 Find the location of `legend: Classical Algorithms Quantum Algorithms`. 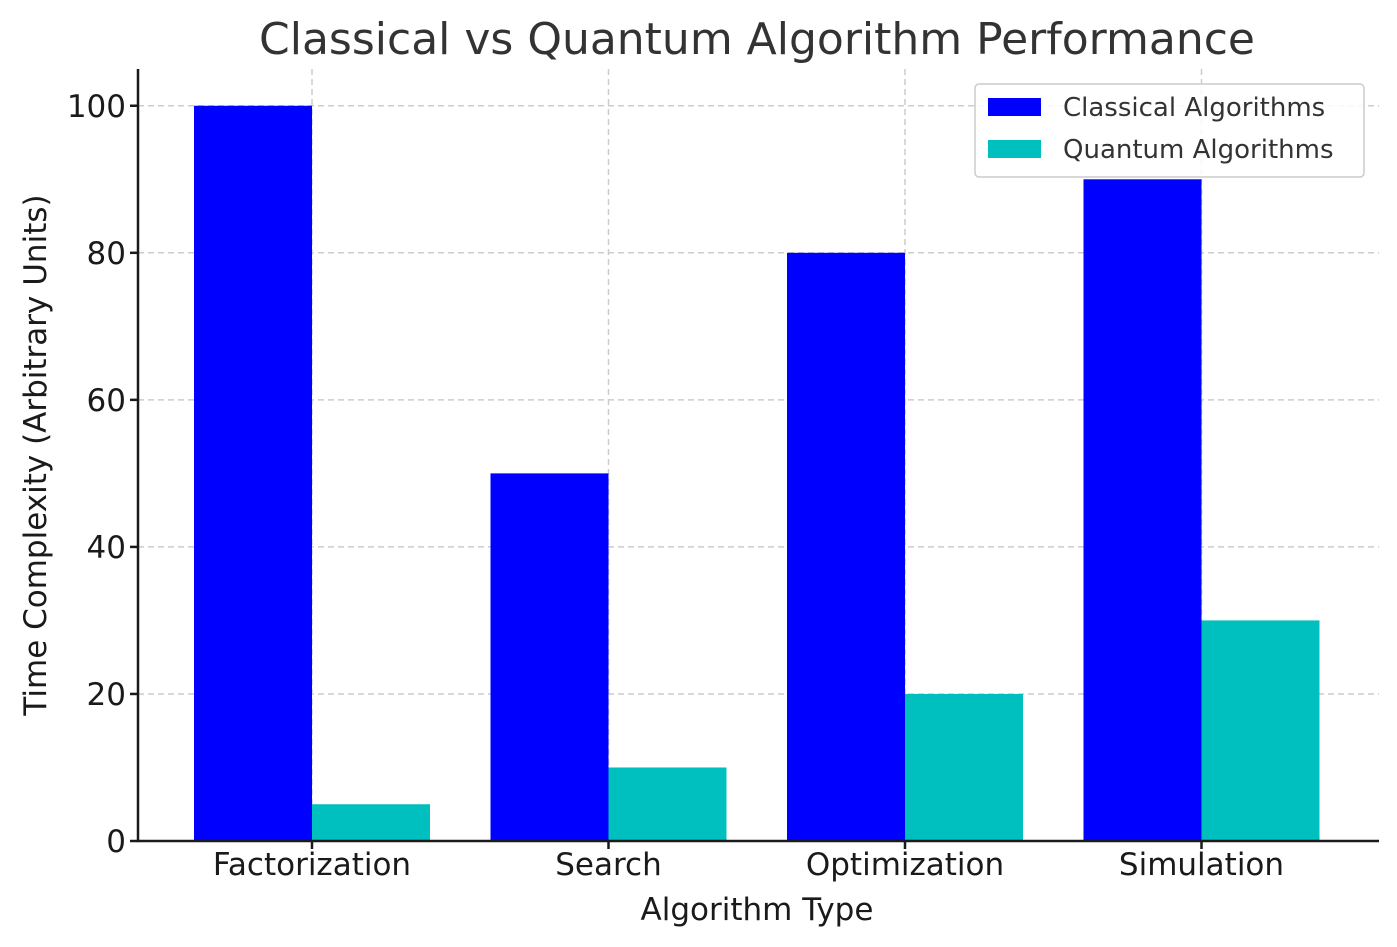

legend: Classical Algorithms Quantum Algorithms is located at coordinates (1169, 130).